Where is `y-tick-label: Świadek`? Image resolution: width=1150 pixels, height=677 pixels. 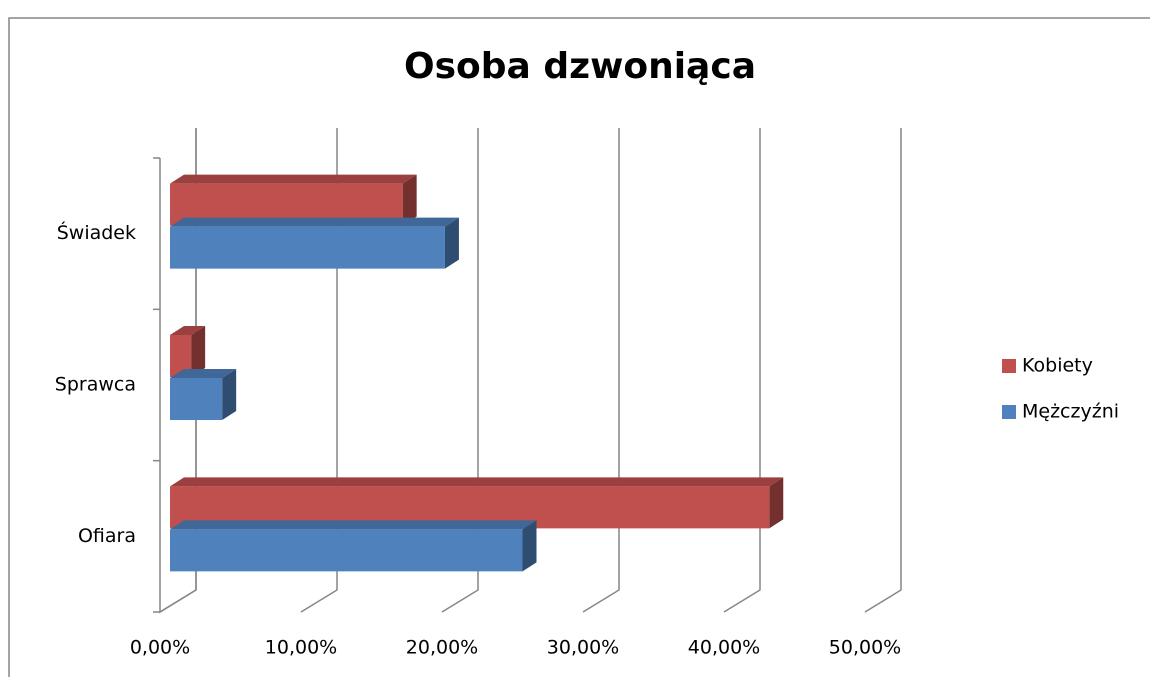 y-tick-label: Świadek is located at coordinates (96, 232).